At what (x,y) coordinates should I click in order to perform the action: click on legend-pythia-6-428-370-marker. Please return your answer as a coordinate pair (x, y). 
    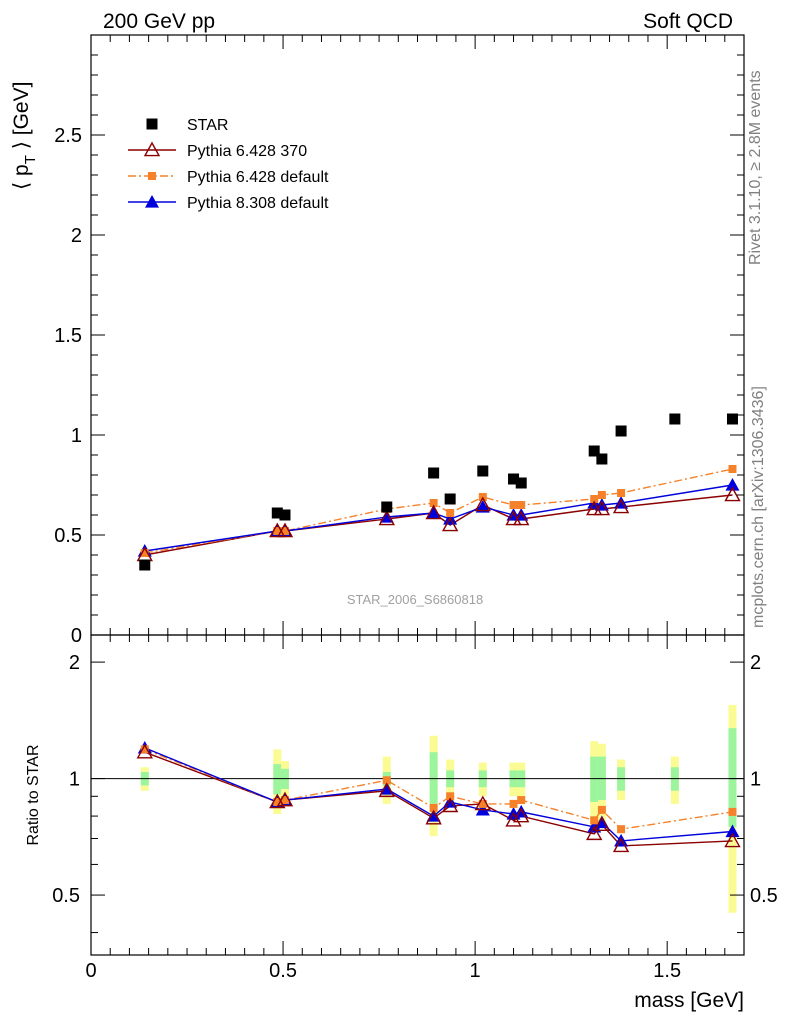
    Looking at the image, I should click on (152, 149).